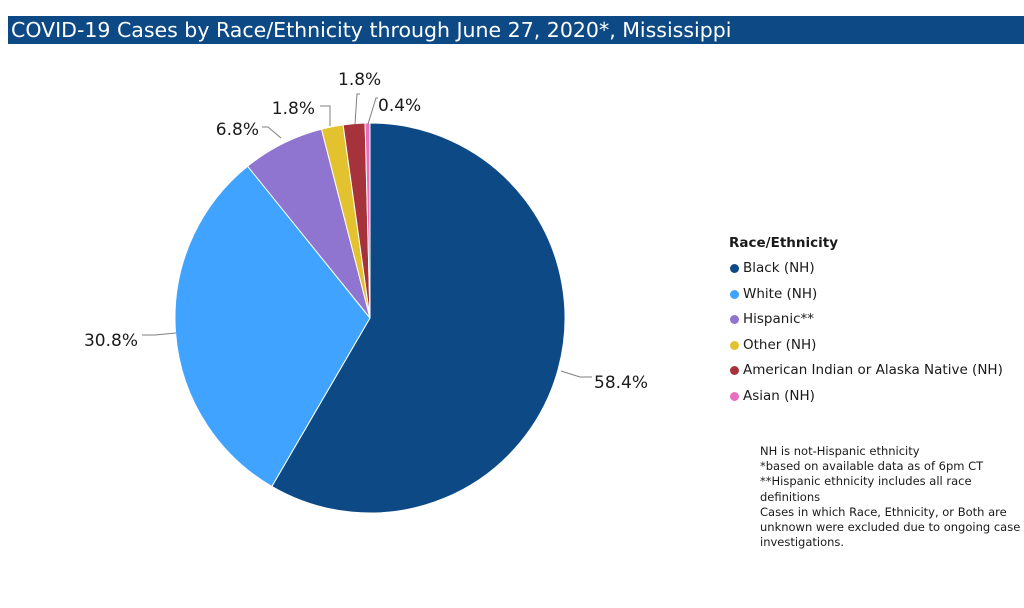 The width and height of the screenshot is (1024, 608). What do you see at coordinates (399, 106) in the screenshot?
I see `data-label-5: 0.4%` at bounding box center [399, 106].